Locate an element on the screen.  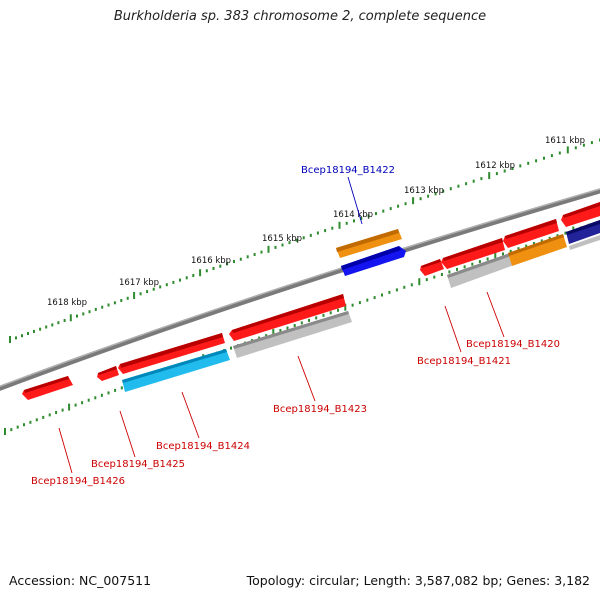
gene-label-b1420: Bcep18194_B1420 is located at coordinates (513, 344).